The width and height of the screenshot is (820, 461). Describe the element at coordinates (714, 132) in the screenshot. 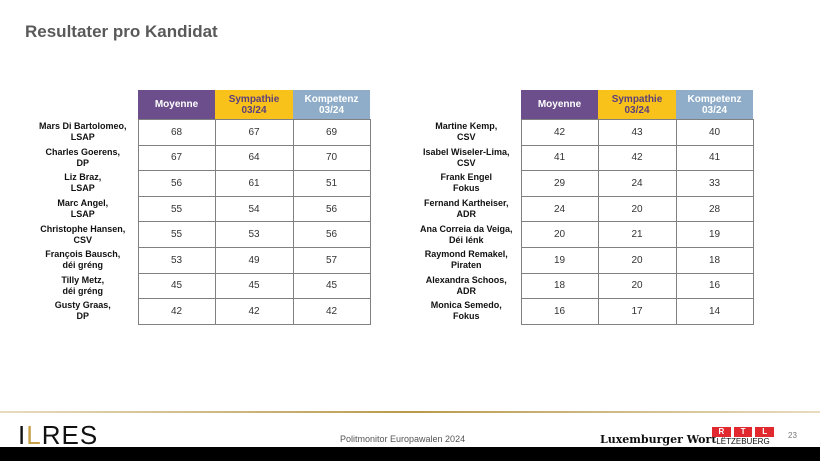

I see `score-cell: 40` at that location.